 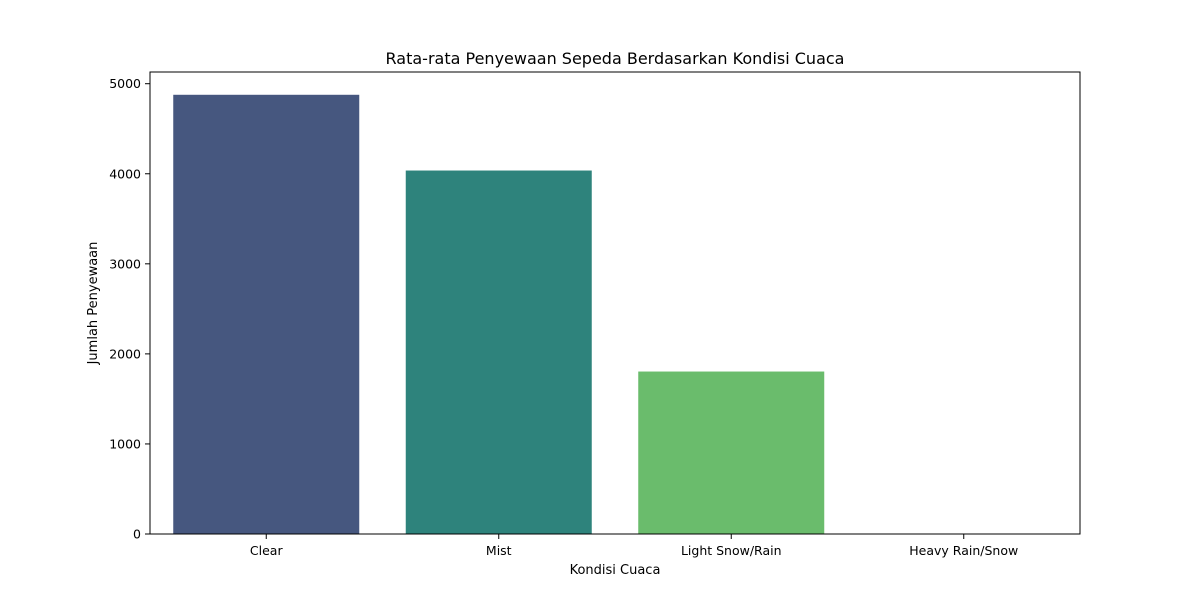 What do you see at coordinates (125, 263) in the screenshot?
I see `y-tick-label: 3000` at bounding box center [125, 263].